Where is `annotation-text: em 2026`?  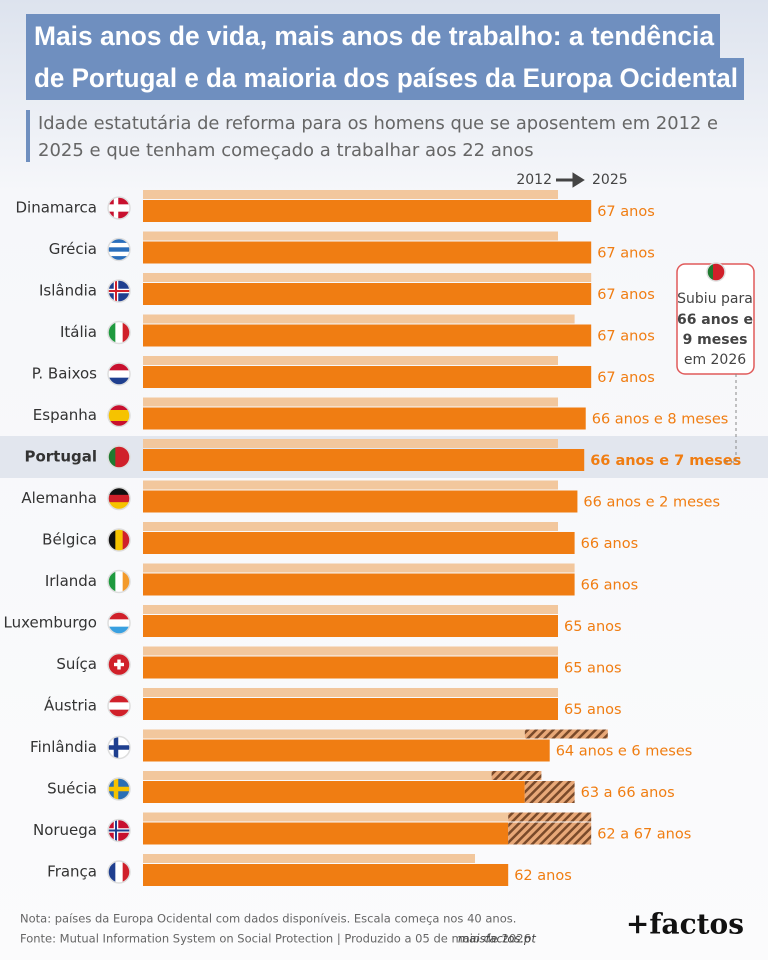
annotation-text: em 2026 is located at coordinates (715, 360).